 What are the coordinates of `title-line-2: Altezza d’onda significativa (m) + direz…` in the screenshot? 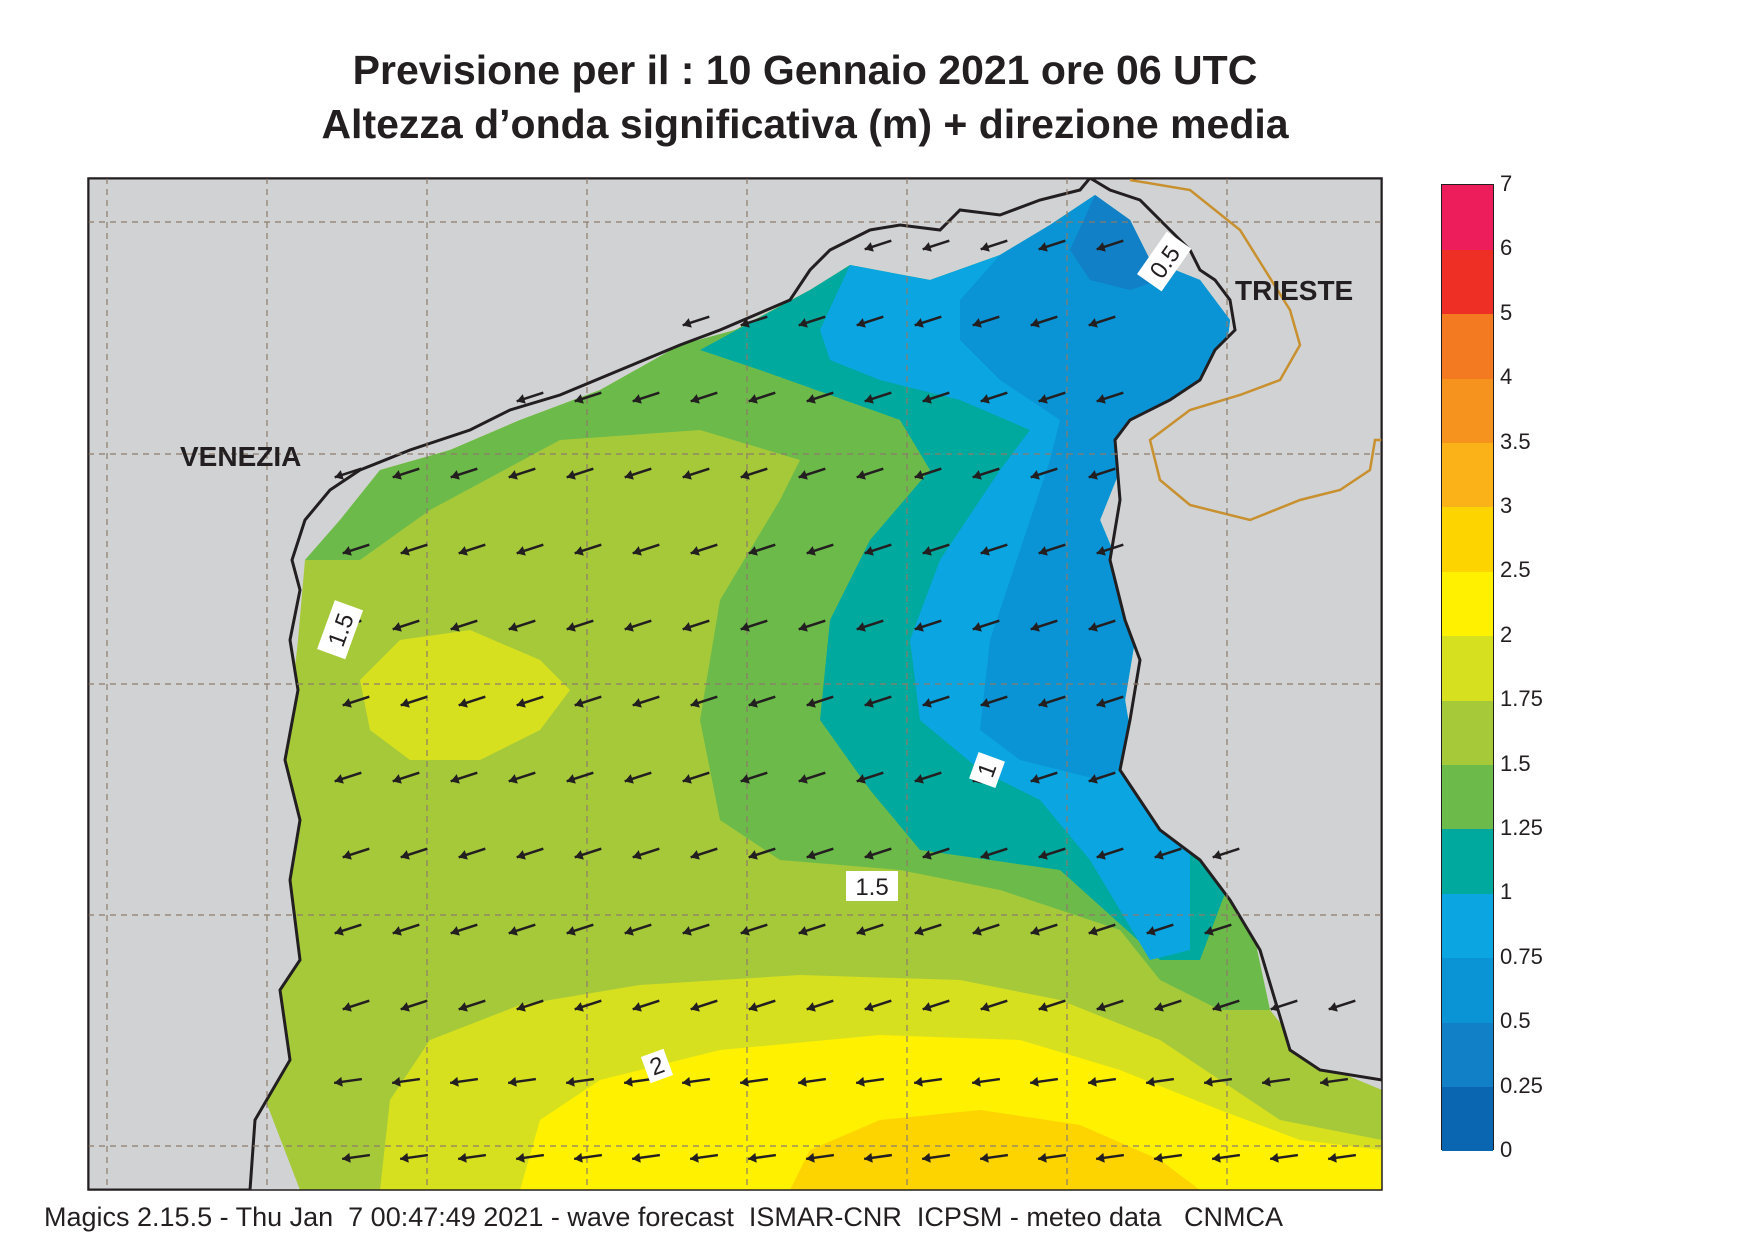 It's located at (805, 124).